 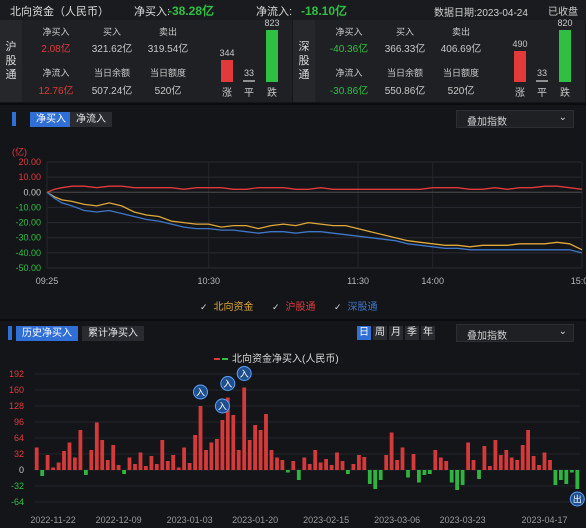 I want to click on buy-label: 买入, so click(x=404, y=32).